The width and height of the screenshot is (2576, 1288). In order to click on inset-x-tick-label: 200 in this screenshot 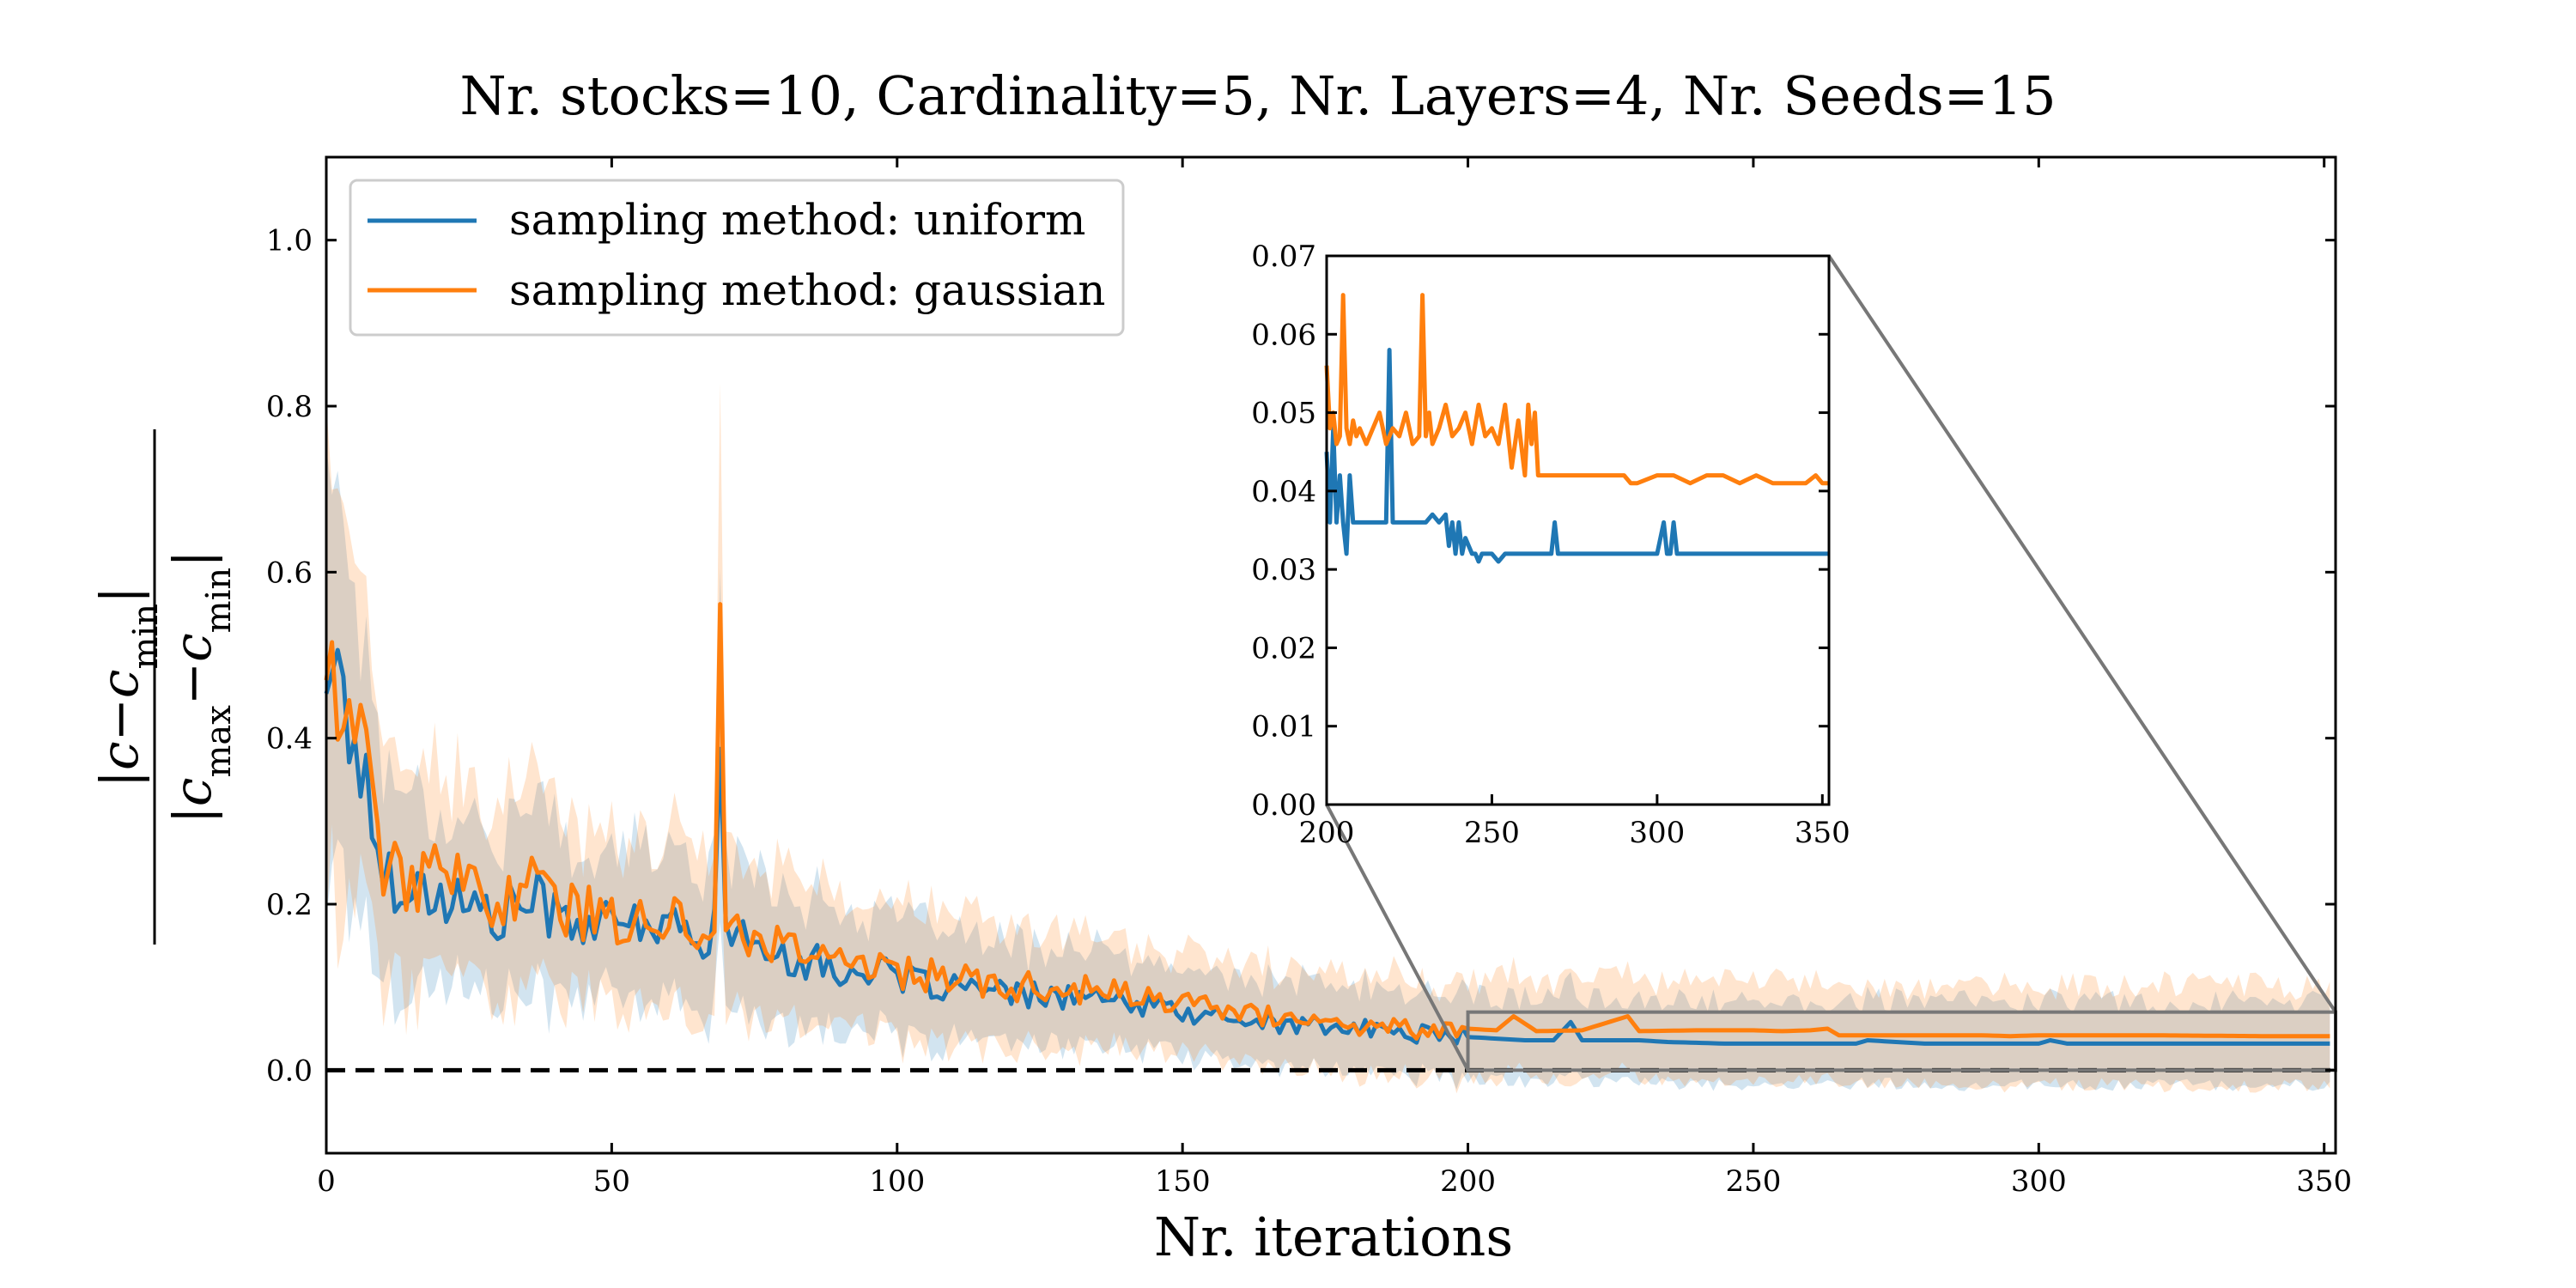, I will do `click(1327, 833)`.